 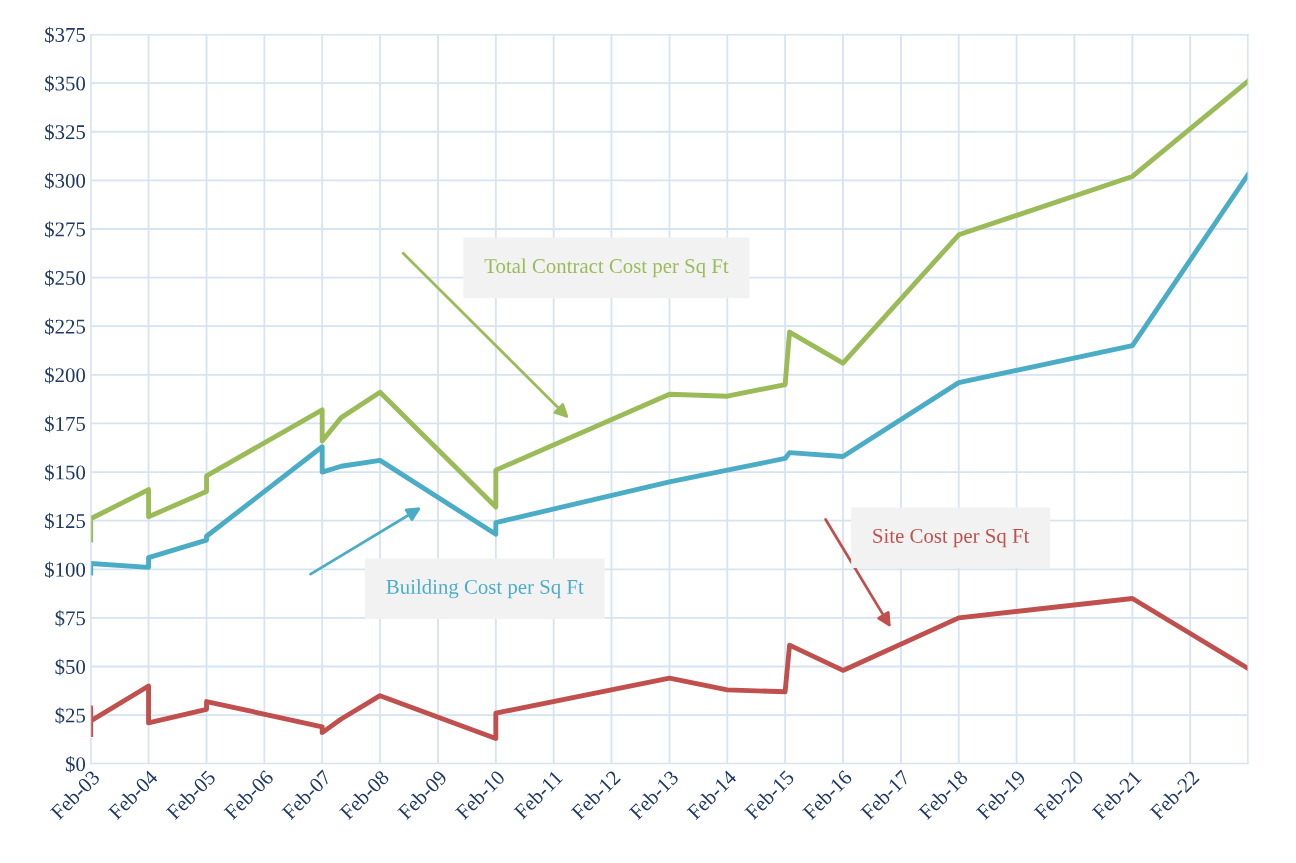 I want to click on y-tick-label: $25, so click(x=70, y=715).